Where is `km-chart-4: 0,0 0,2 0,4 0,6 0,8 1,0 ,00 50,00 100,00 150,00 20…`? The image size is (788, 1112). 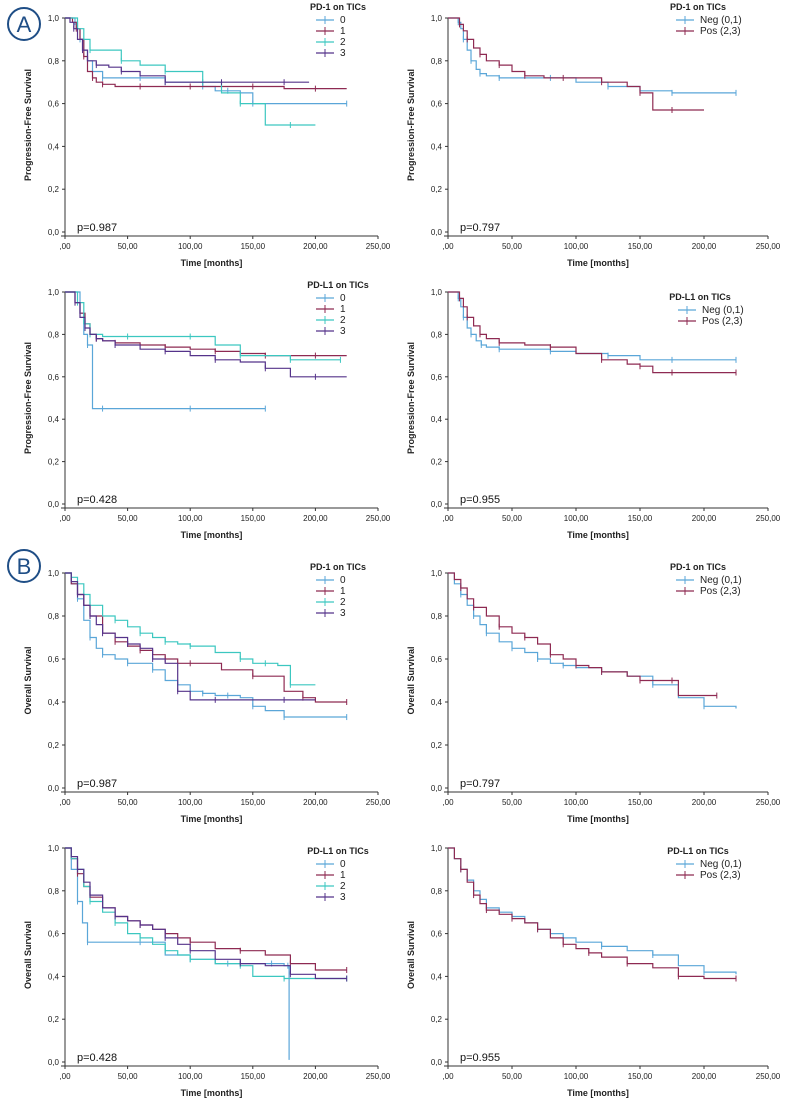 km-chart-4: 0,0 0,2 0,4 0,6 0,8 1,0 ,00 50,00 100,00 150,00 20… is located at coordinates (593, 414).